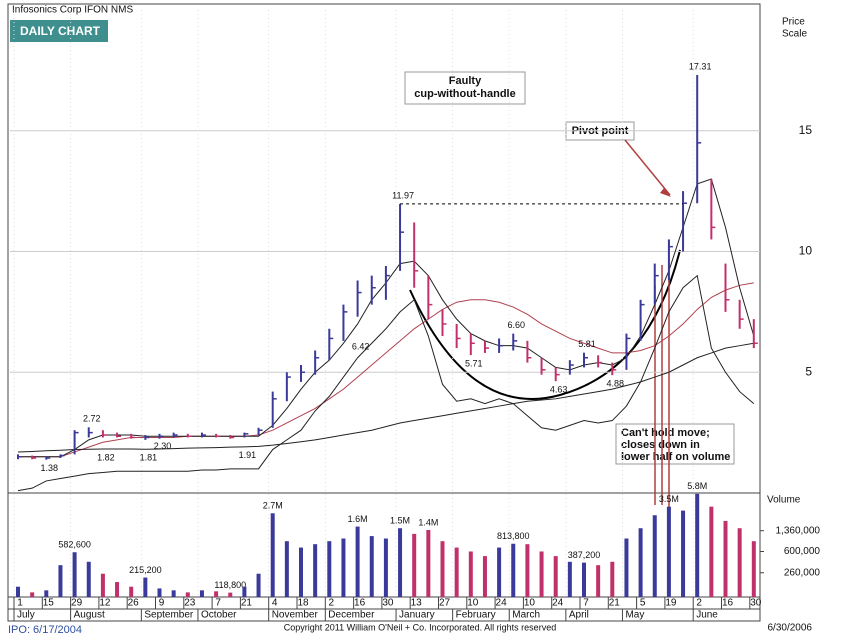  What do you see at coordinates (669, 499) in the screenshot?
I see `volume-label: 3.5M` at bounding box center [669, 499].